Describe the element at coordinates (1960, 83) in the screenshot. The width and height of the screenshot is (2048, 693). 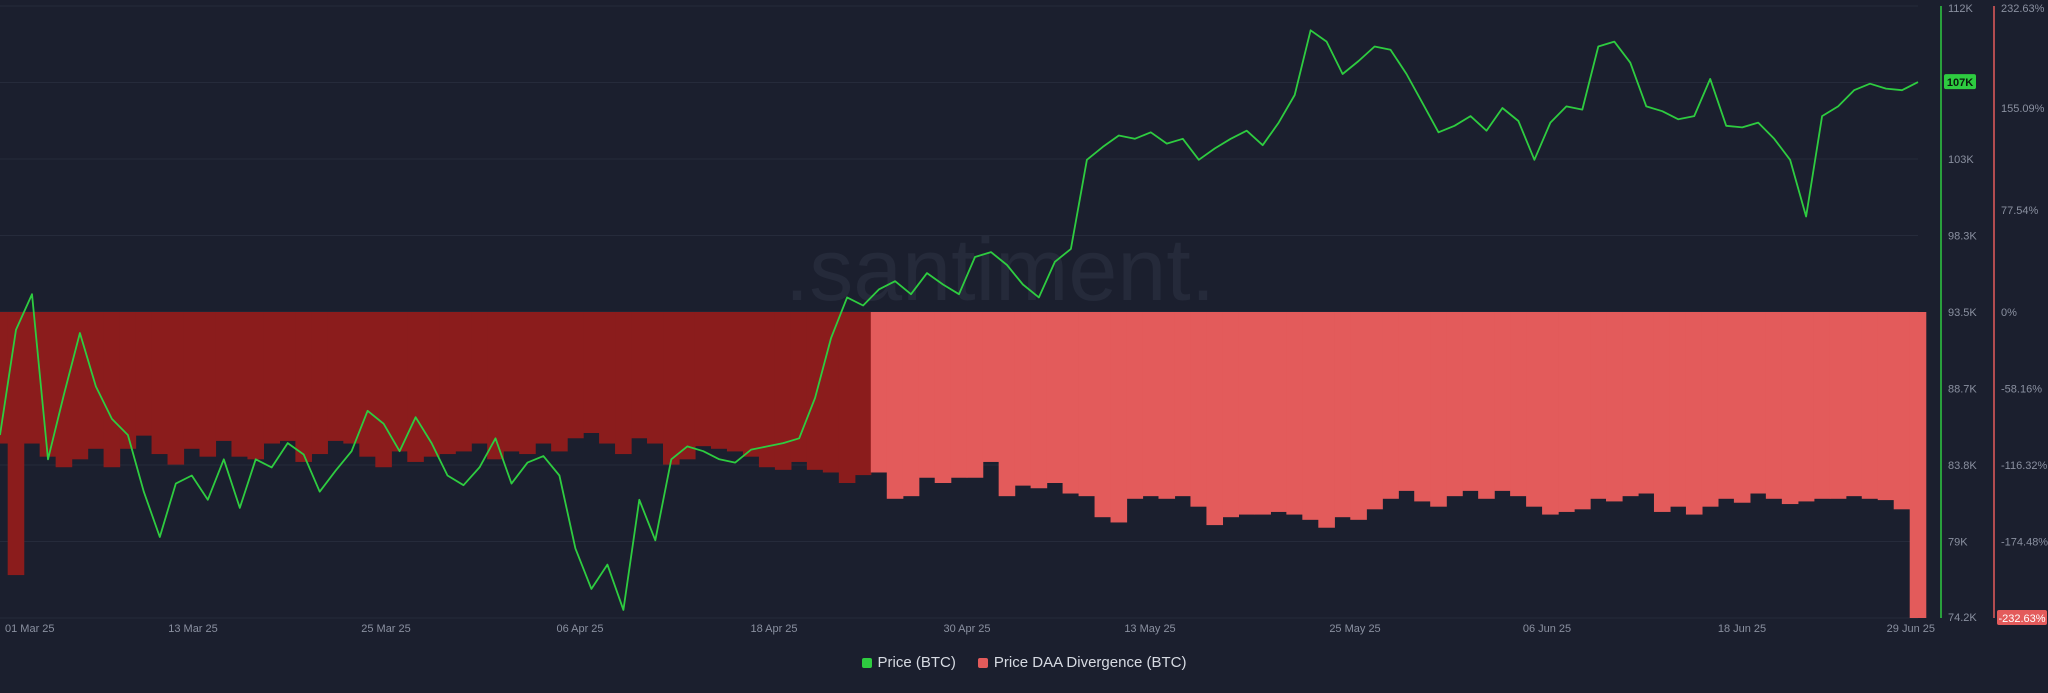
I see `price-current-label: 107K` at that location.